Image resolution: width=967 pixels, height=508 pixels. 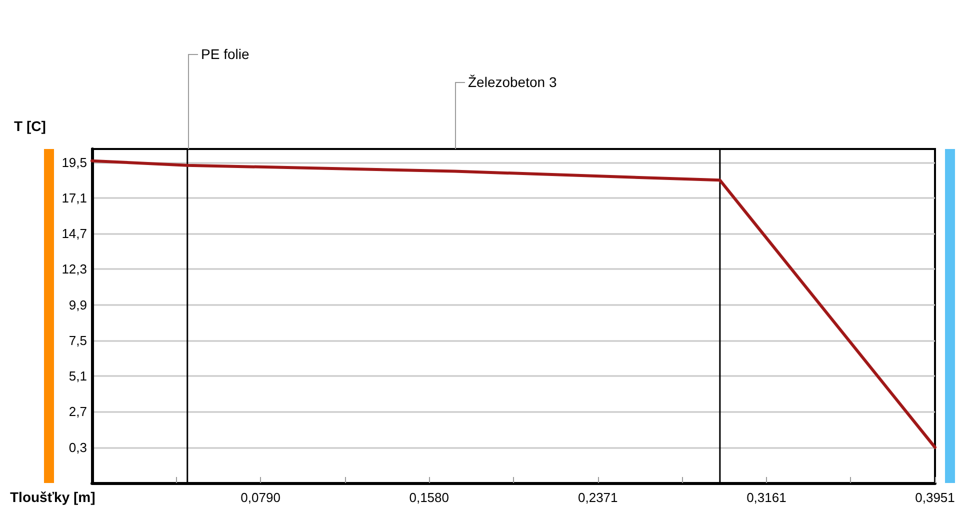 I want to click on x-axis-title: Tloušťky [m], so click(x=53, y=497).